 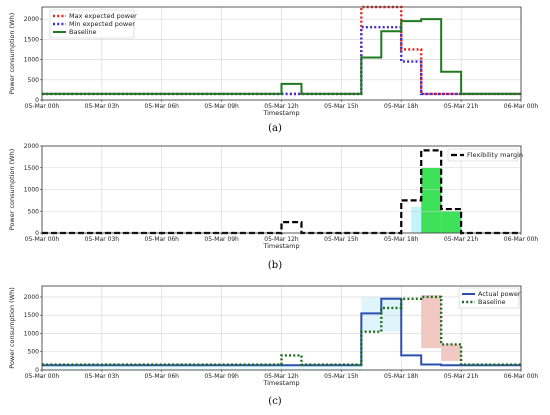 What do you see at coordinates (495, 155) in the screenshot?
I see `legend-label: Flexibility margin` at bounding box center [495, 155].